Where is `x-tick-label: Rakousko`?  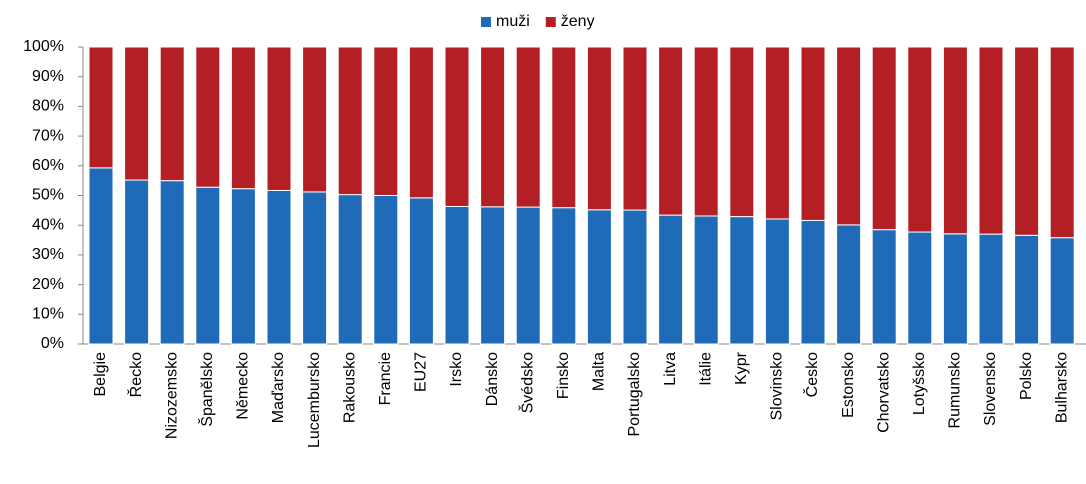
x-tick-label: Rakousko is located at coordinates (349, 387).